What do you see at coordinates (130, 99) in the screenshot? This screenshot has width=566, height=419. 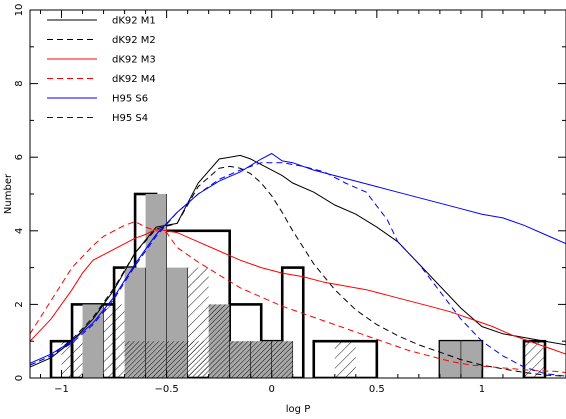 I see `legend-label: H95 S6` at bounding box center [130, 99].